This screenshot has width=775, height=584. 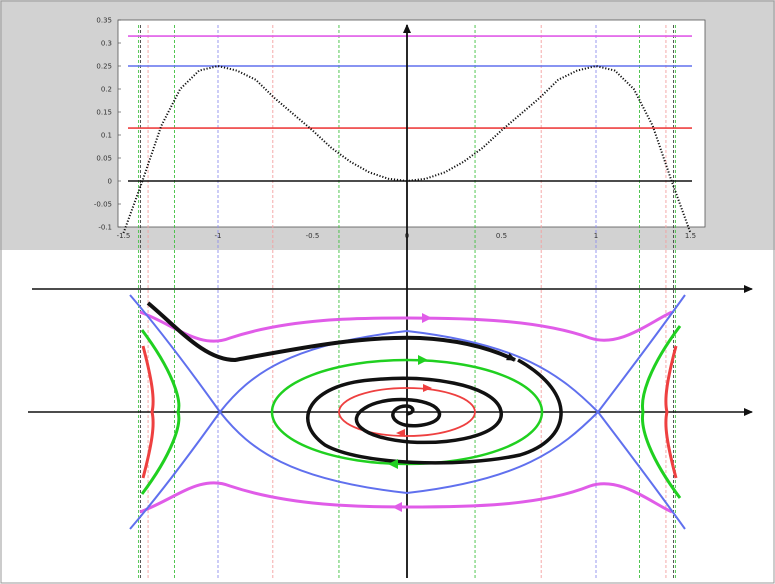 I want to click on green-orbit-center, so click(x=407, y=412).